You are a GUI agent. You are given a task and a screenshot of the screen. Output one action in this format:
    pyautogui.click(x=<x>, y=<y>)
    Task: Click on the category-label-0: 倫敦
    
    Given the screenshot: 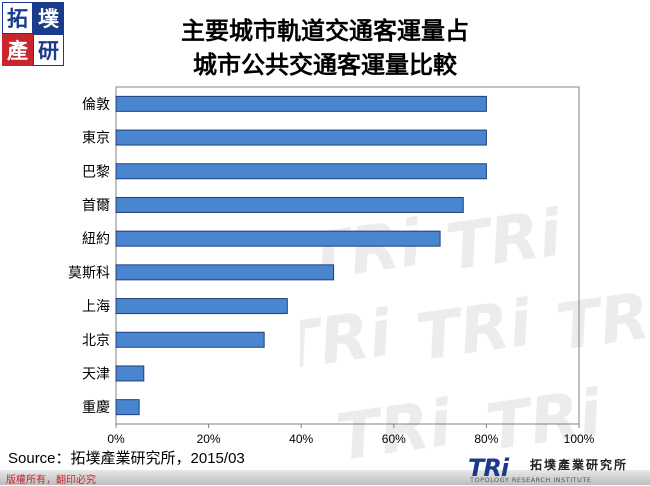 What is the action you would take?
    pyautogui.click(x=96, y=105)
    